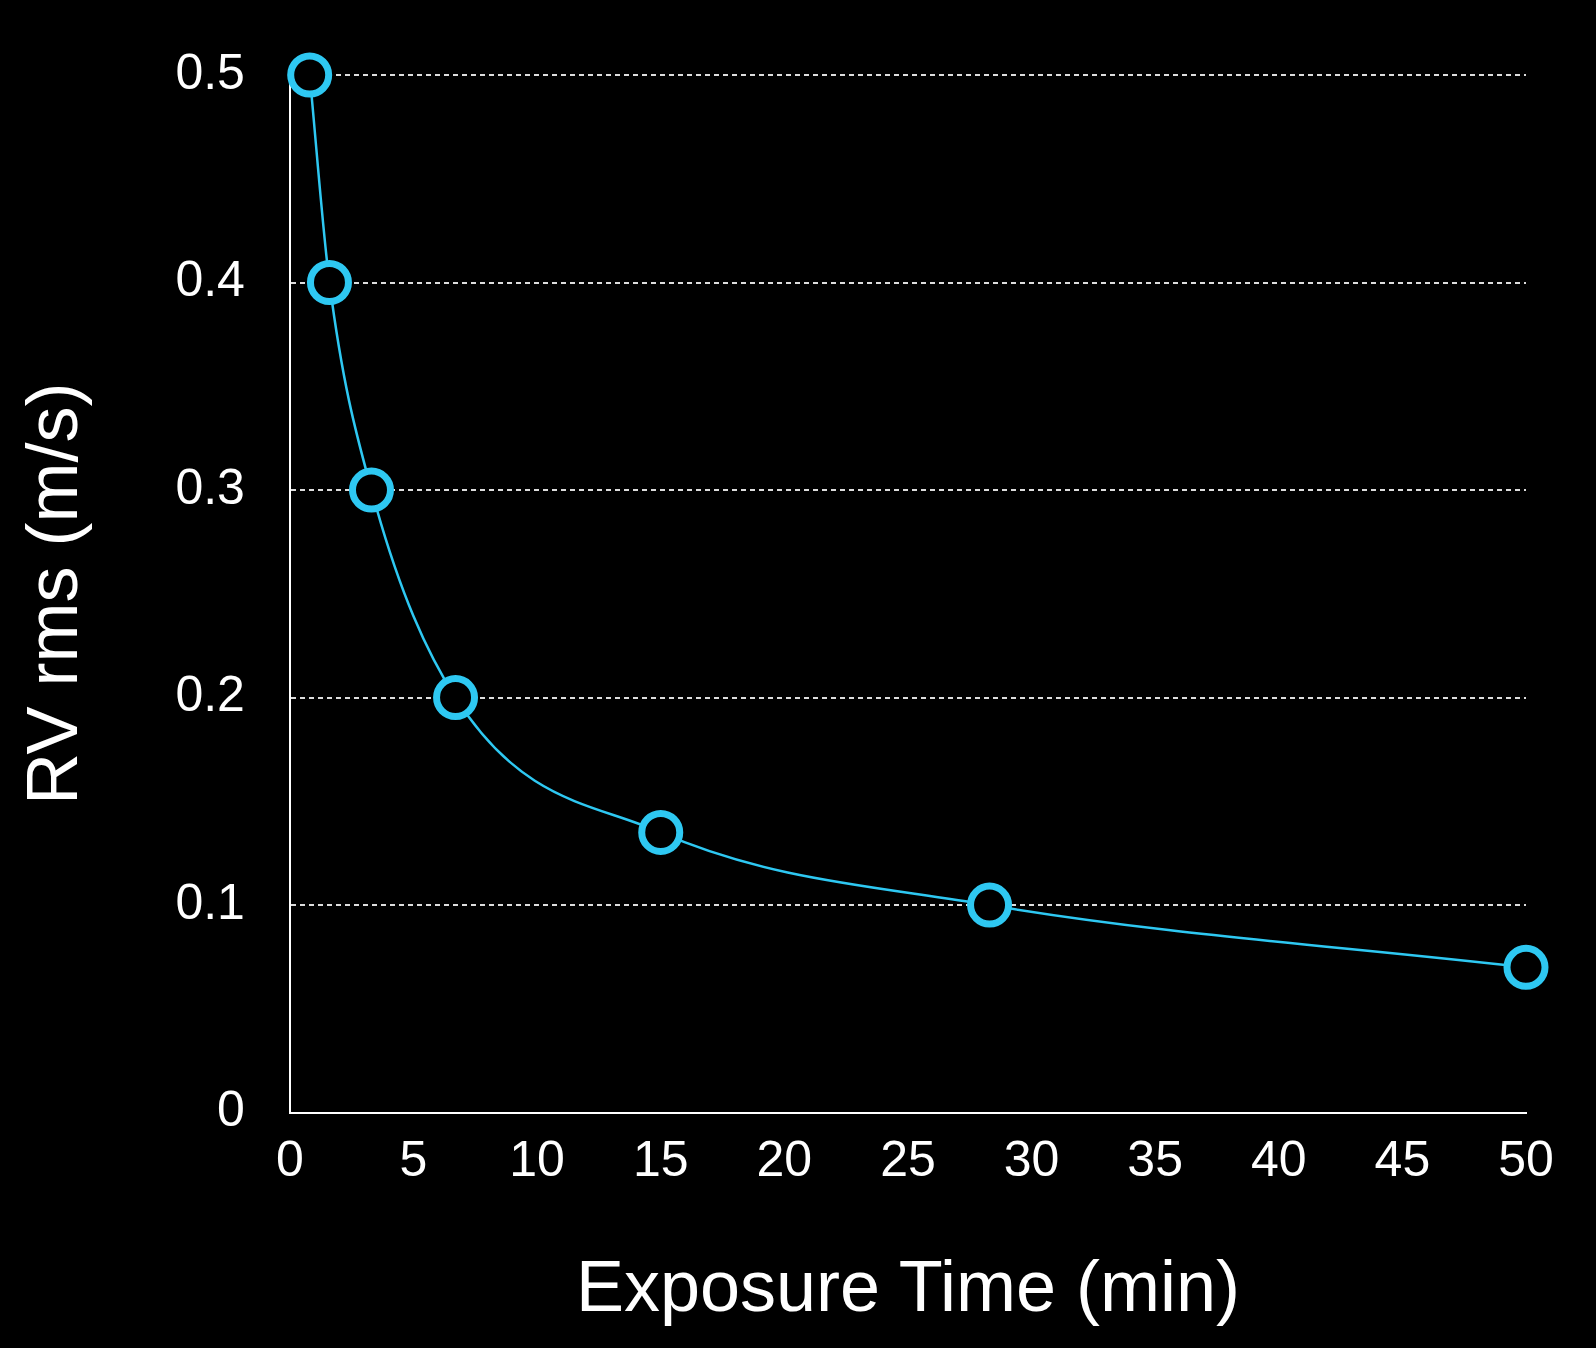  I want to click on y-tick-label: 0, so click(231, 1109).